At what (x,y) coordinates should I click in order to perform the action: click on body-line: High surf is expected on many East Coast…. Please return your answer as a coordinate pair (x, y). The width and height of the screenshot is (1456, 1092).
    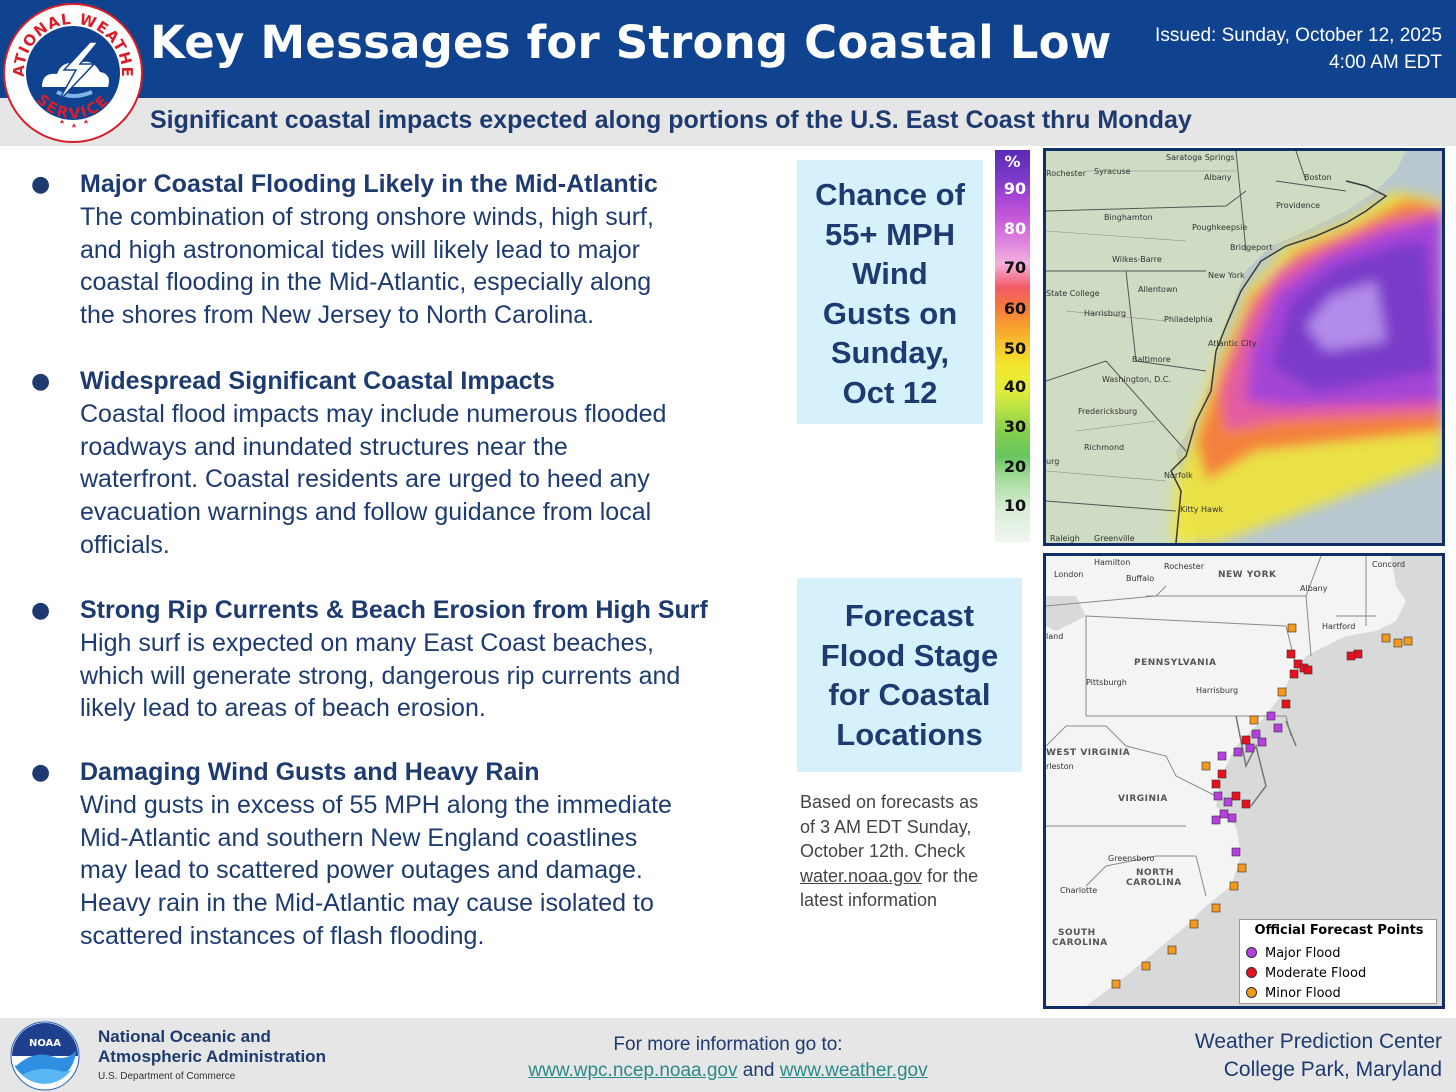
    Looking at the image, I should click on (367, 643).